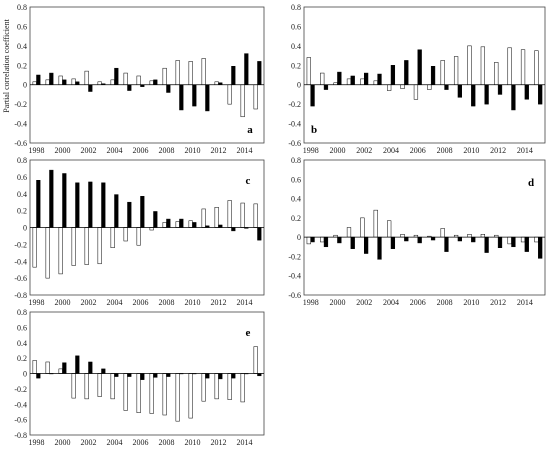 This screenshot has height=452, width=550. Describe the element at coordinates (147, 75) in the screenshot. I see `plot-frame` at that location.